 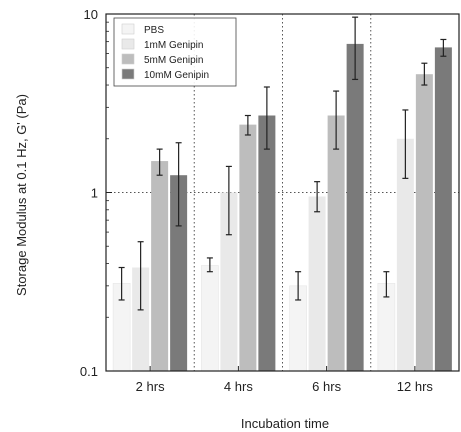 What do you see at coordinates (179, 273) in the screenshot?
I see `bar-10mm-genipin-2-hrs` at bounding box center [179, 273].